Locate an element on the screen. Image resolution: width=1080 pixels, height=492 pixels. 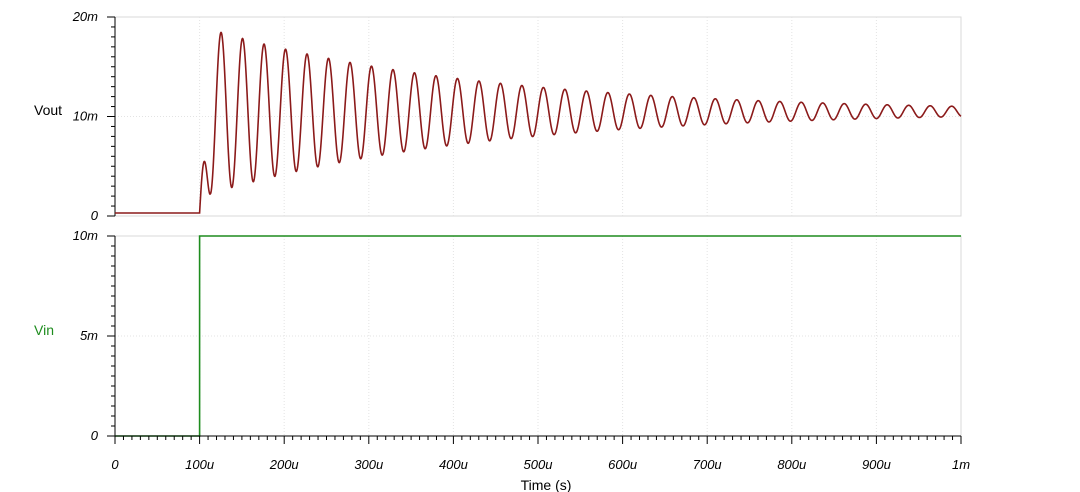
x-tick-label: 300u is located at coordinates (368, 464).